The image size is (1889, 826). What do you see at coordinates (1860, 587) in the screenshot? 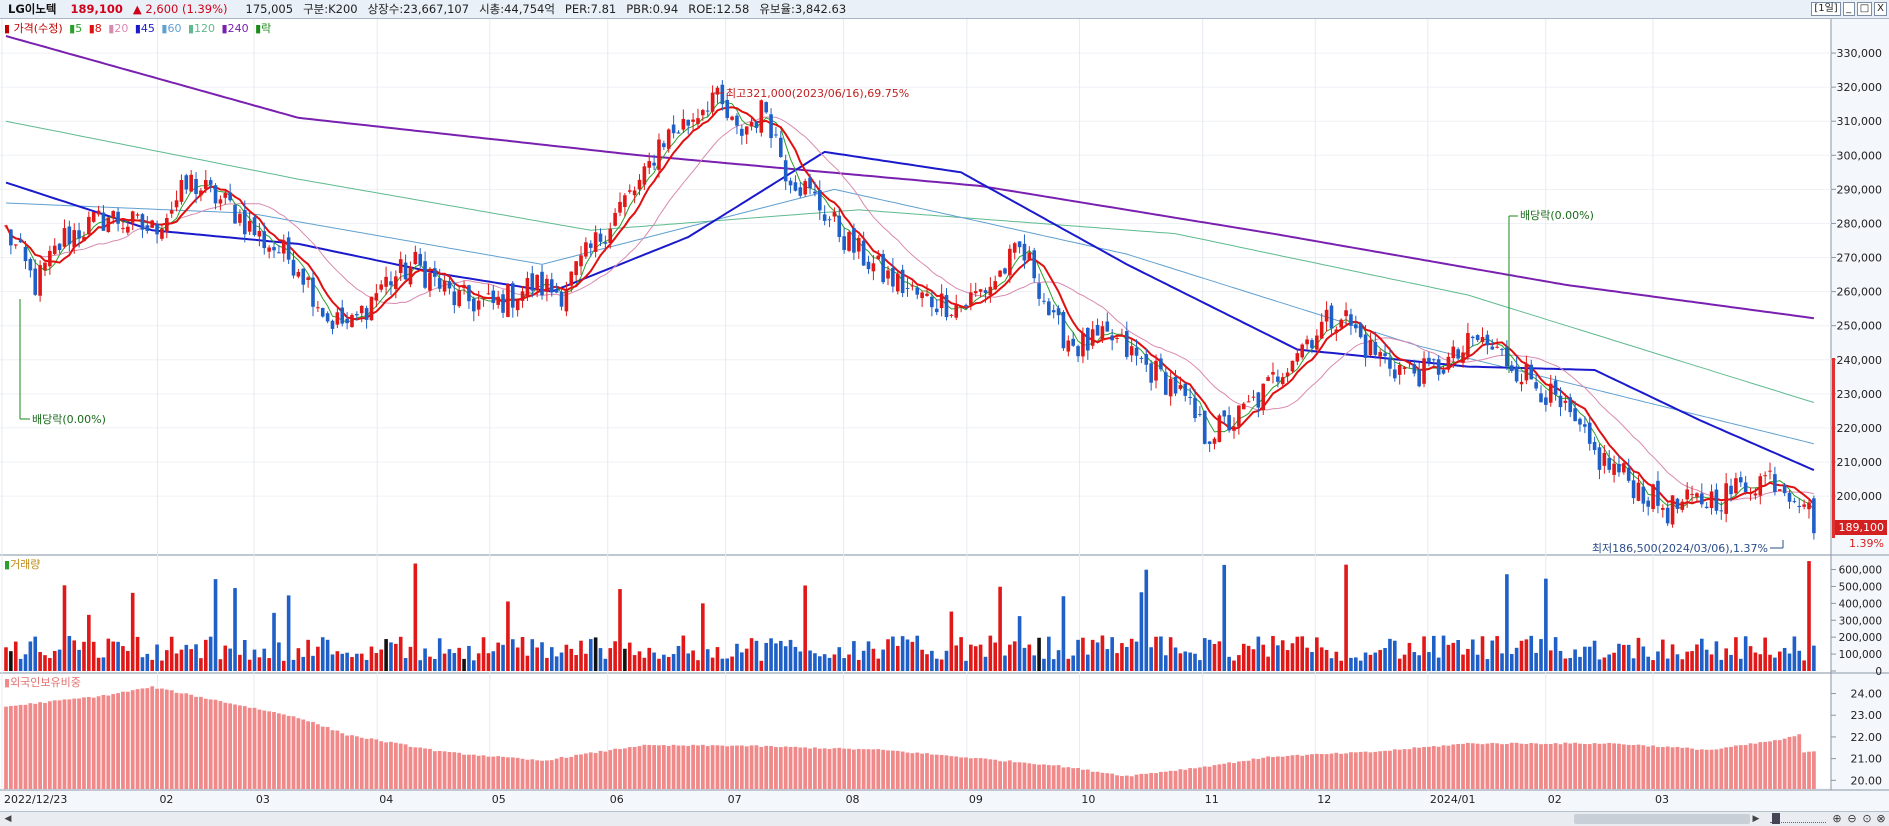
I see `volume-tick-label: 500,000` at bounding box center [1860, 587].